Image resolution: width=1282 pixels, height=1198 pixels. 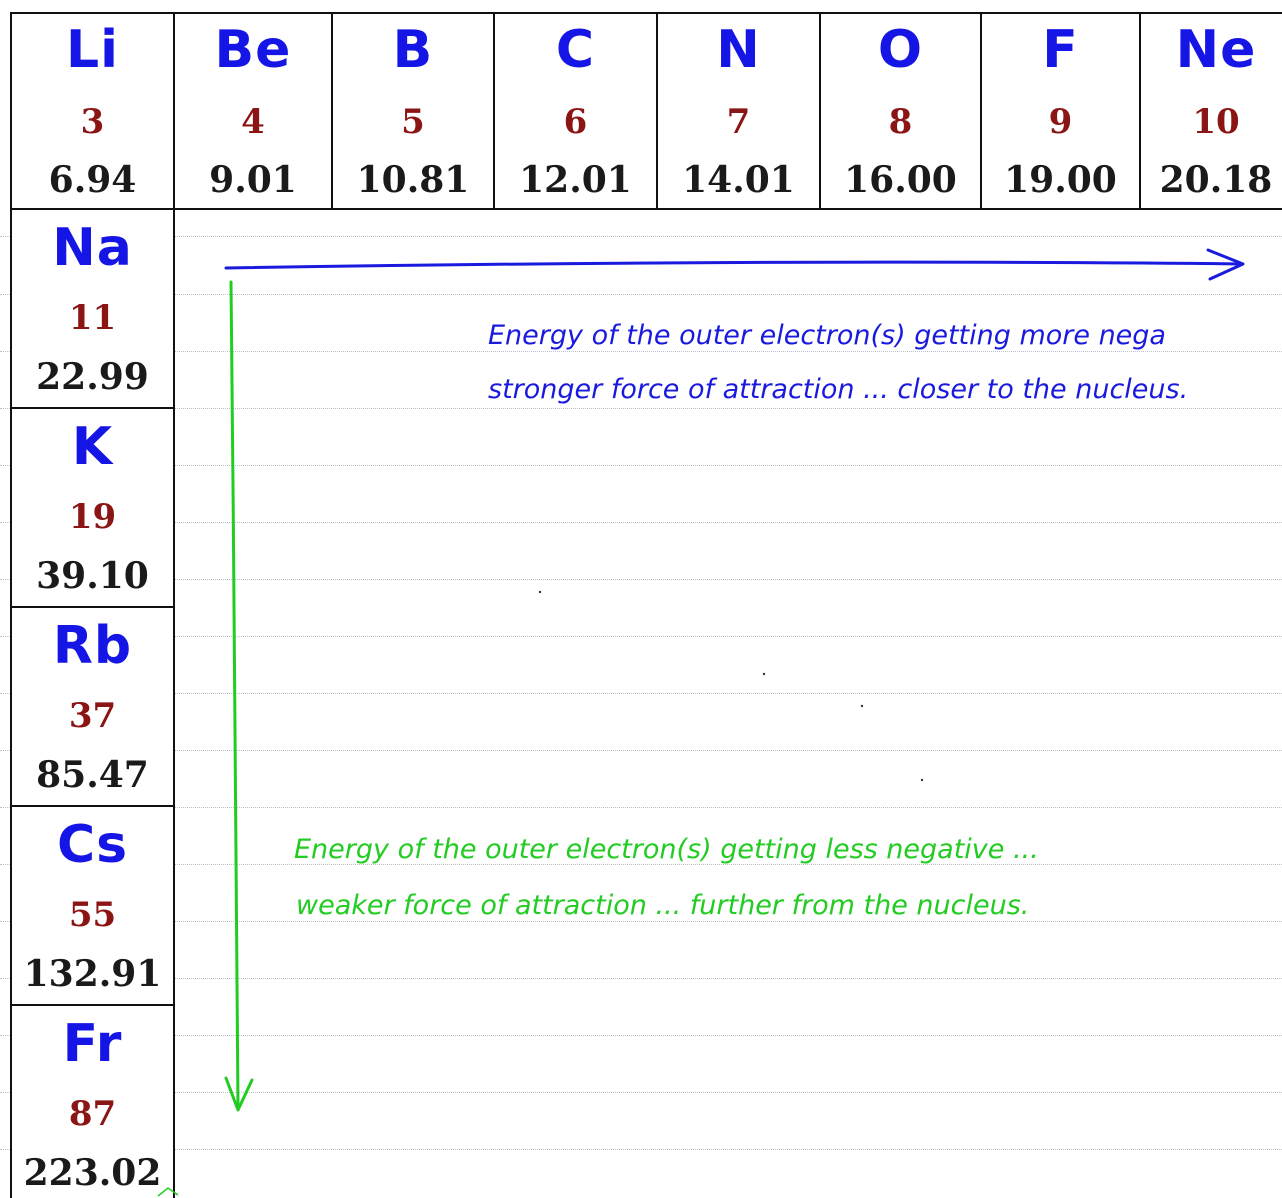 I want to click on atomic-number: 8, so click(x=900, y=122).